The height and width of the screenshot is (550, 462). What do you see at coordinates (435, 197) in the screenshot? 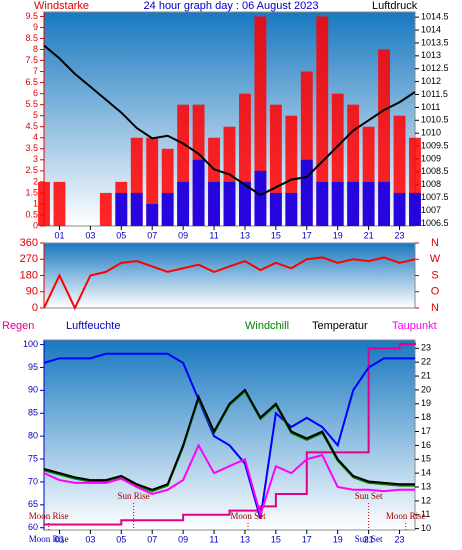
I see `y2-tick-label: 1007.5` at bounding box center [435, 197].